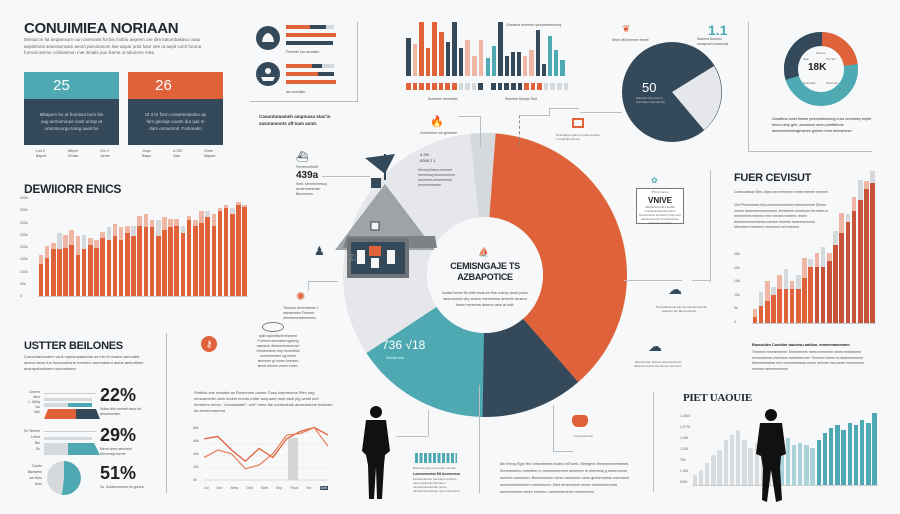 This screenshot has height=514, width=900. What do you see at coordinates (785, 449) in the screenshot?
I see `bottom-right-bar-chart` at bounding box center [785, 449].